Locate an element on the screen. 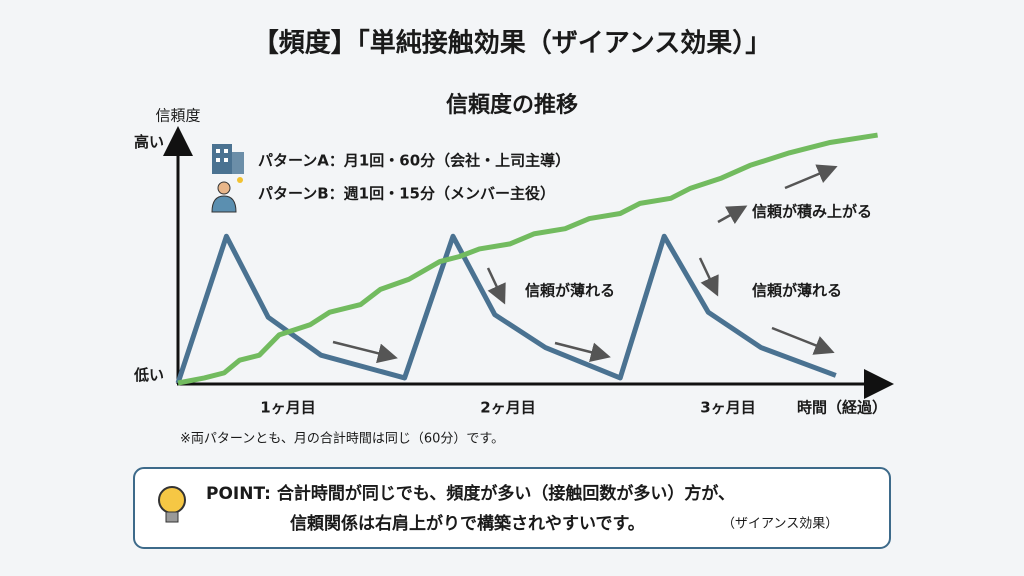 Image resolution: width=1024 pixels, height=576 pixels. point-text: POINT: 合計時間が同じでも、頻度が多い（接触回数が多い）方が、 is located at coordinates (470, 493).